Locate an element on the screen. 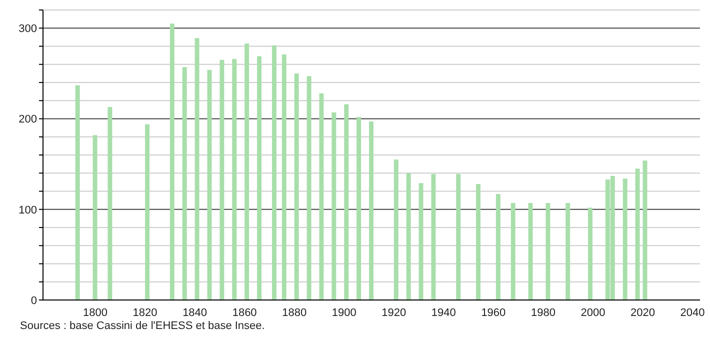  x-tick-label: 1940 is located at coordinates (443, 312).